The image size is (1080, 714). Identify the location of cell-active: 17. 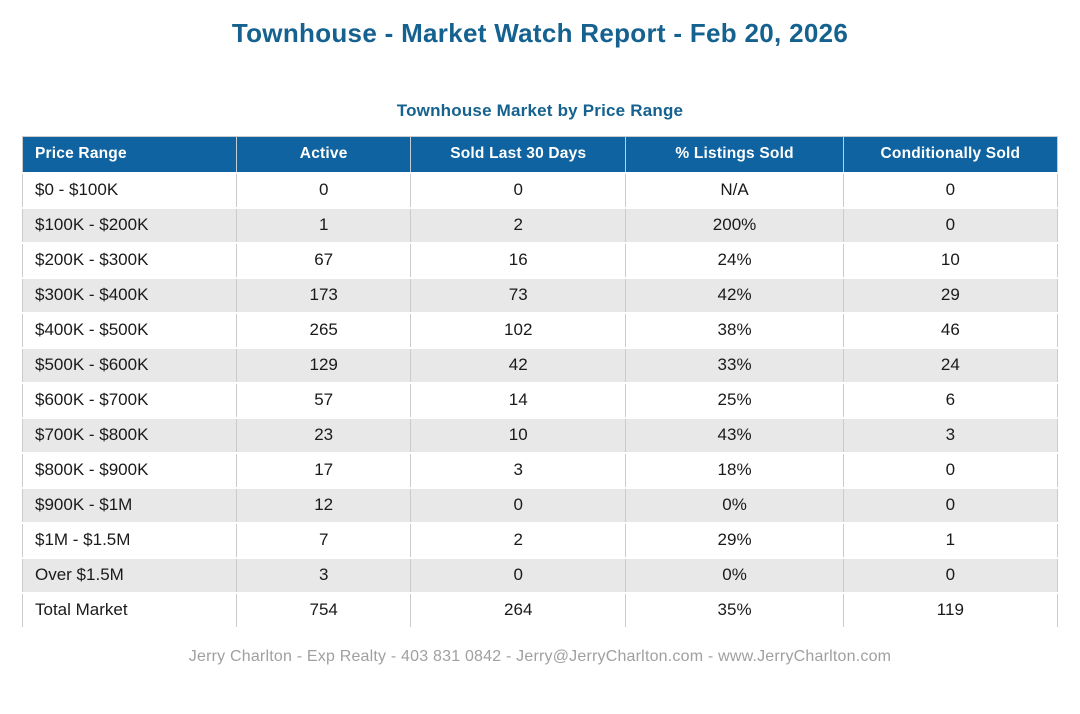
(324, 470).